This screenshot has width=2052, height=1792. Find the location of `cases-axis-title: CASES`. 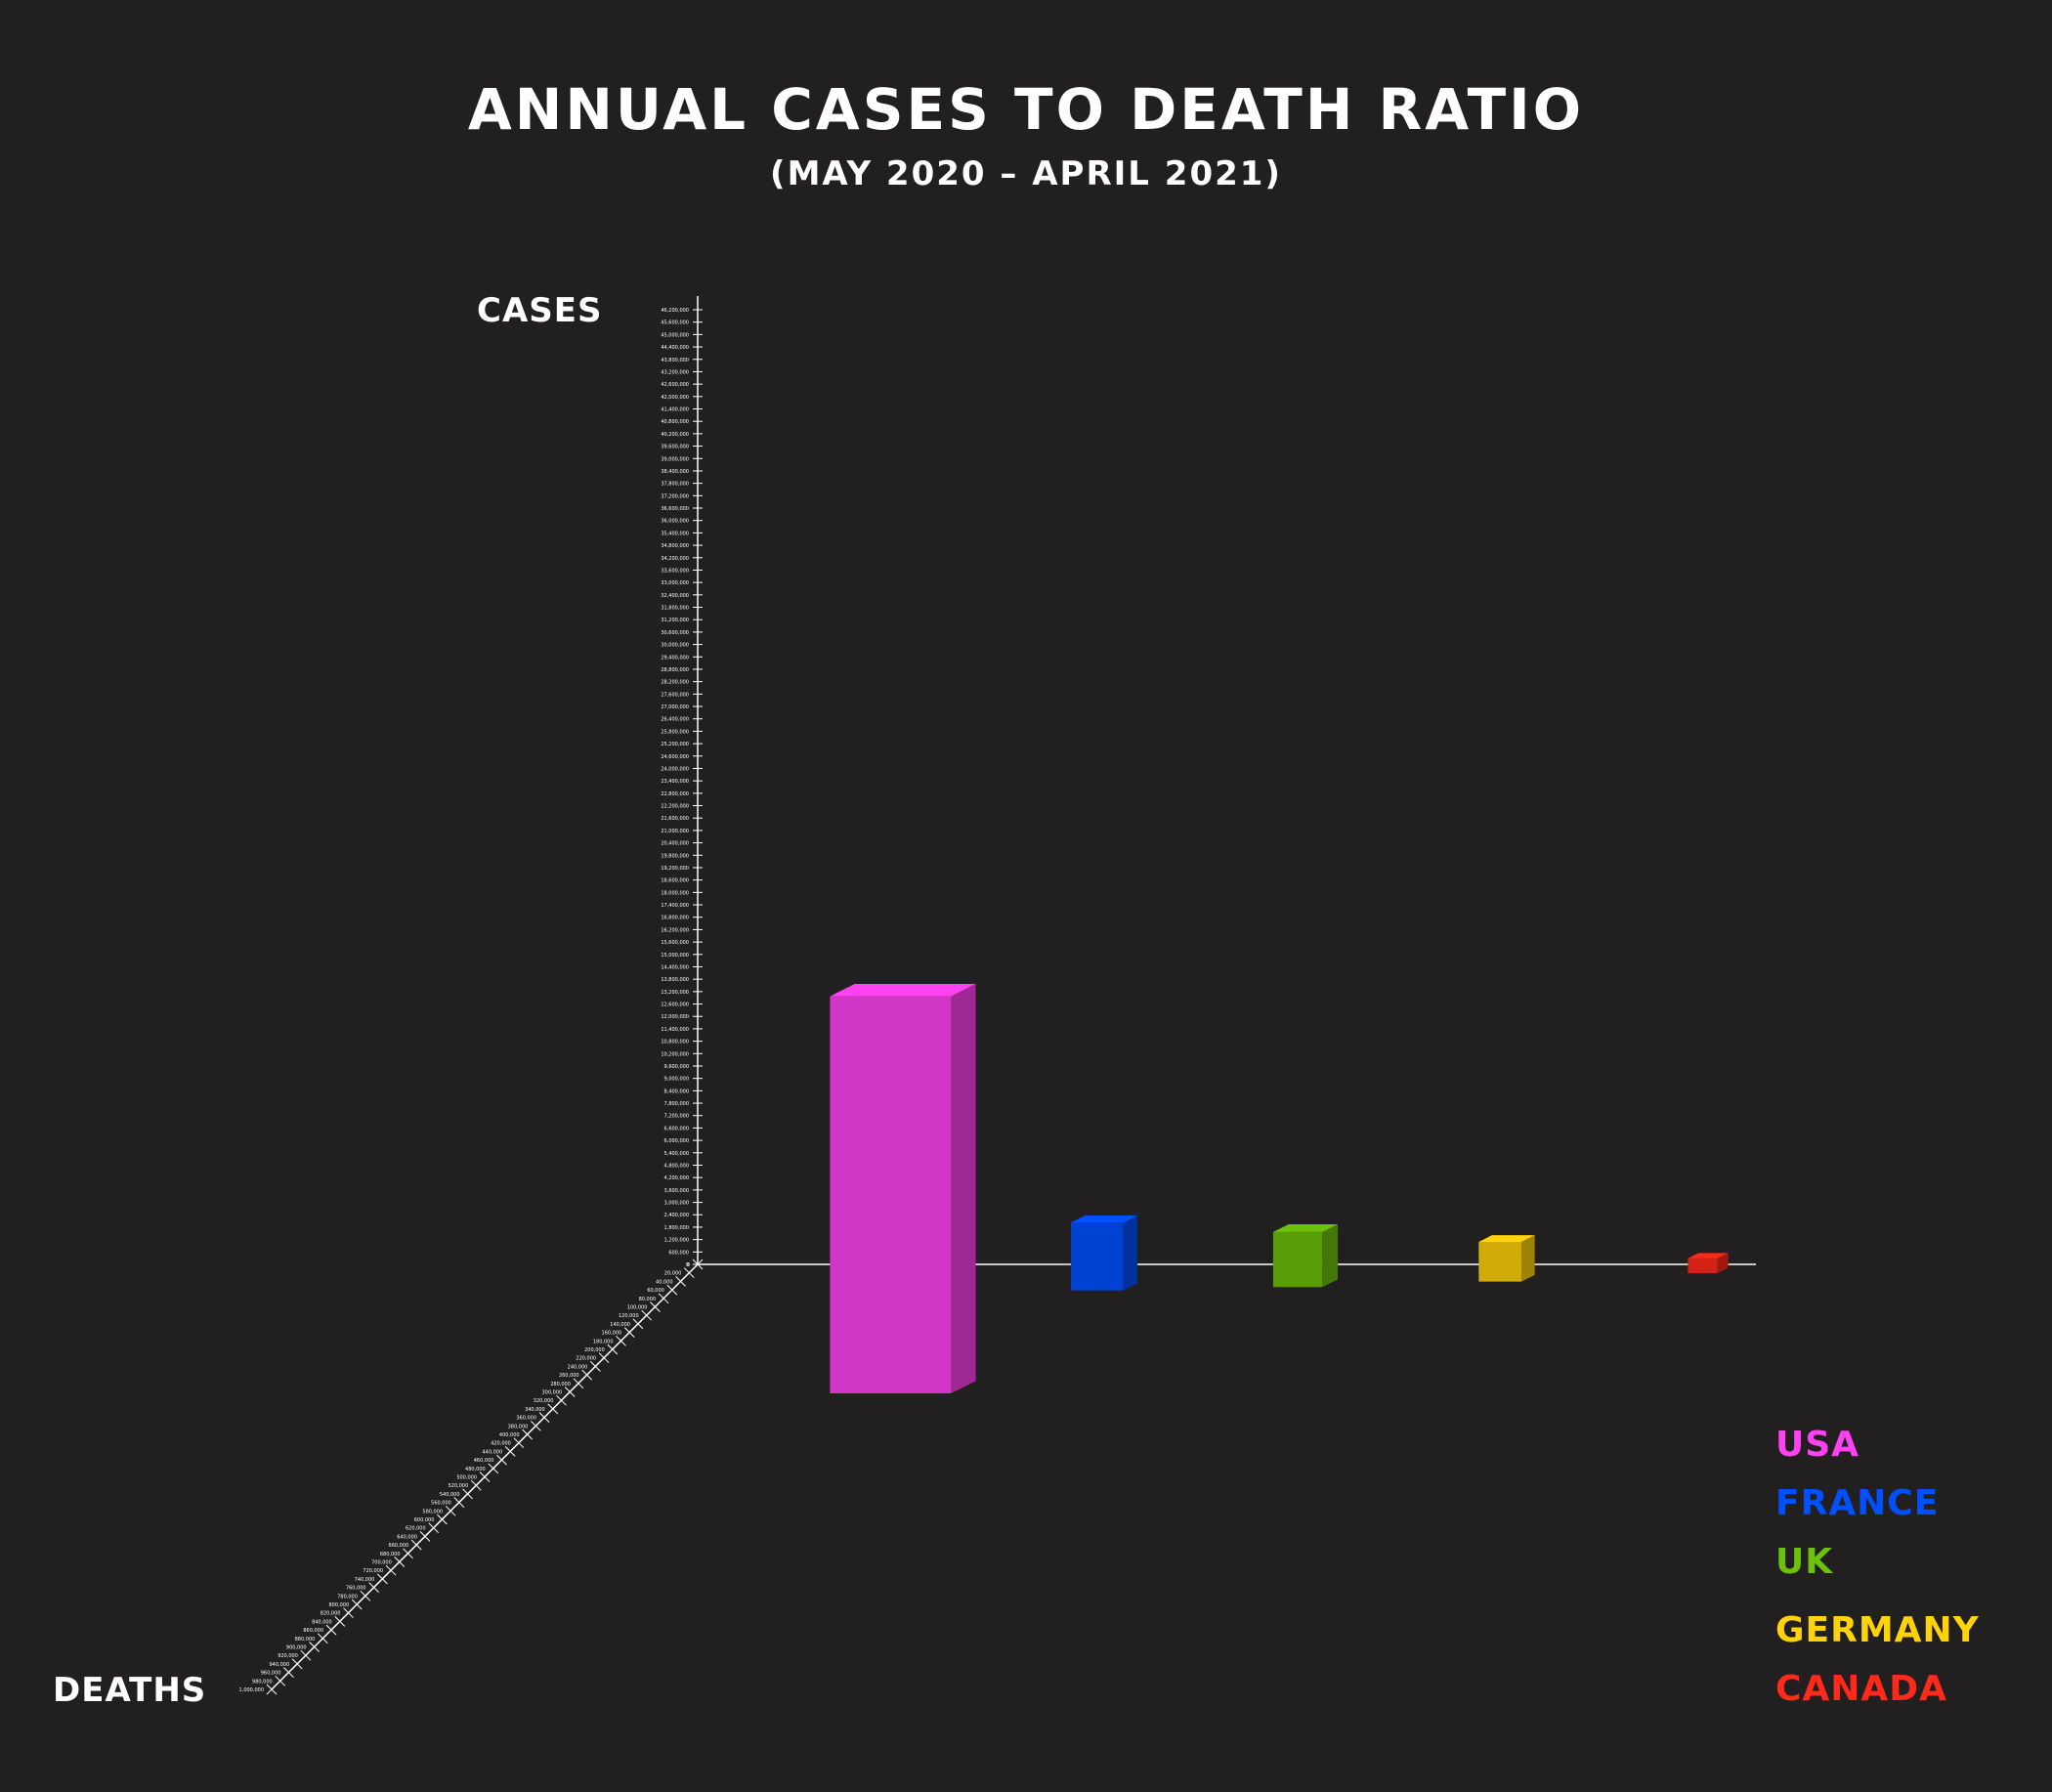

cases-axis-title: CASES is located at coordinates (540, 310).